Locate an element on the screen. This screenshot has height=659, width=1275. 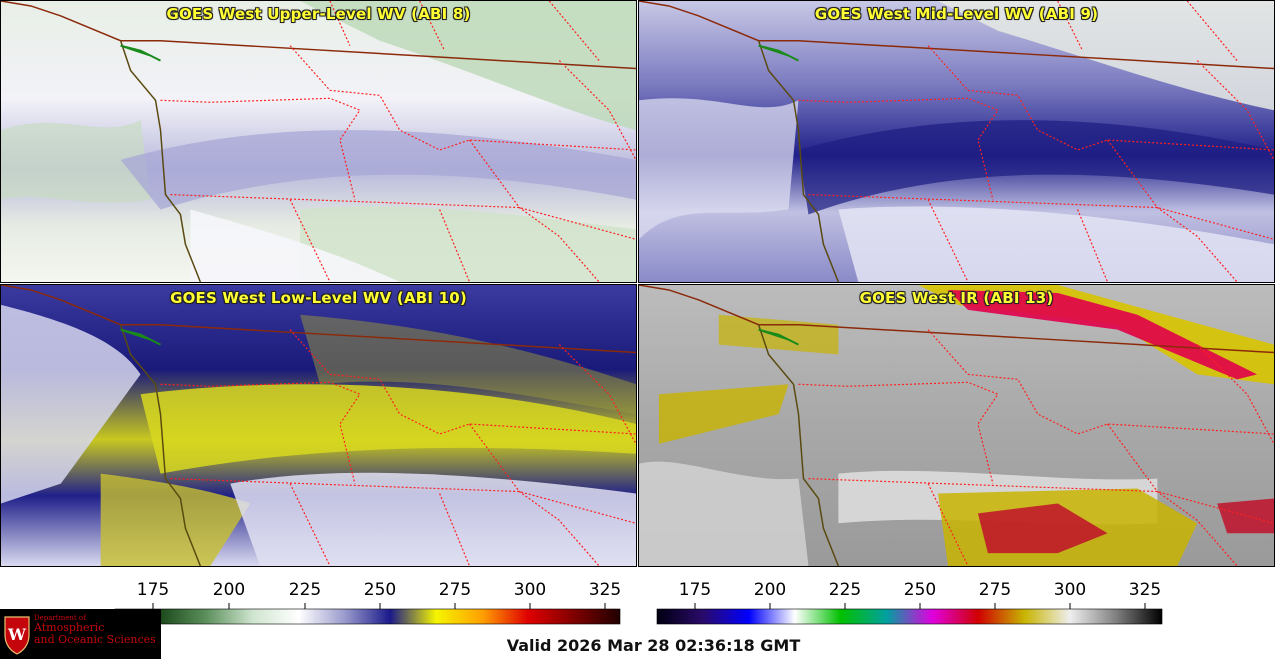
panel-title: GOES West Low-Level WV (ABI 10) is located at coordinates (318, 298).